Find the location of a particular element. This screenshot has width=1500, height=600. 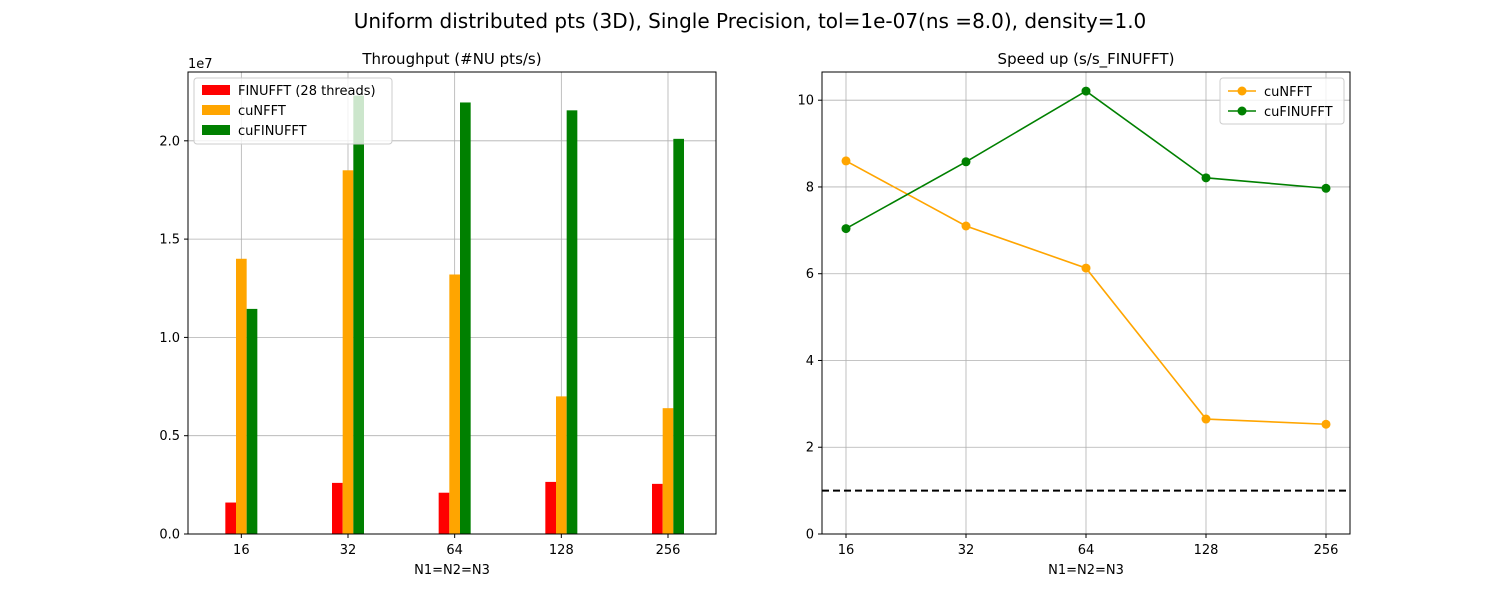

speedup-x-tick-label: 16 is located at coordinates (846, 550).